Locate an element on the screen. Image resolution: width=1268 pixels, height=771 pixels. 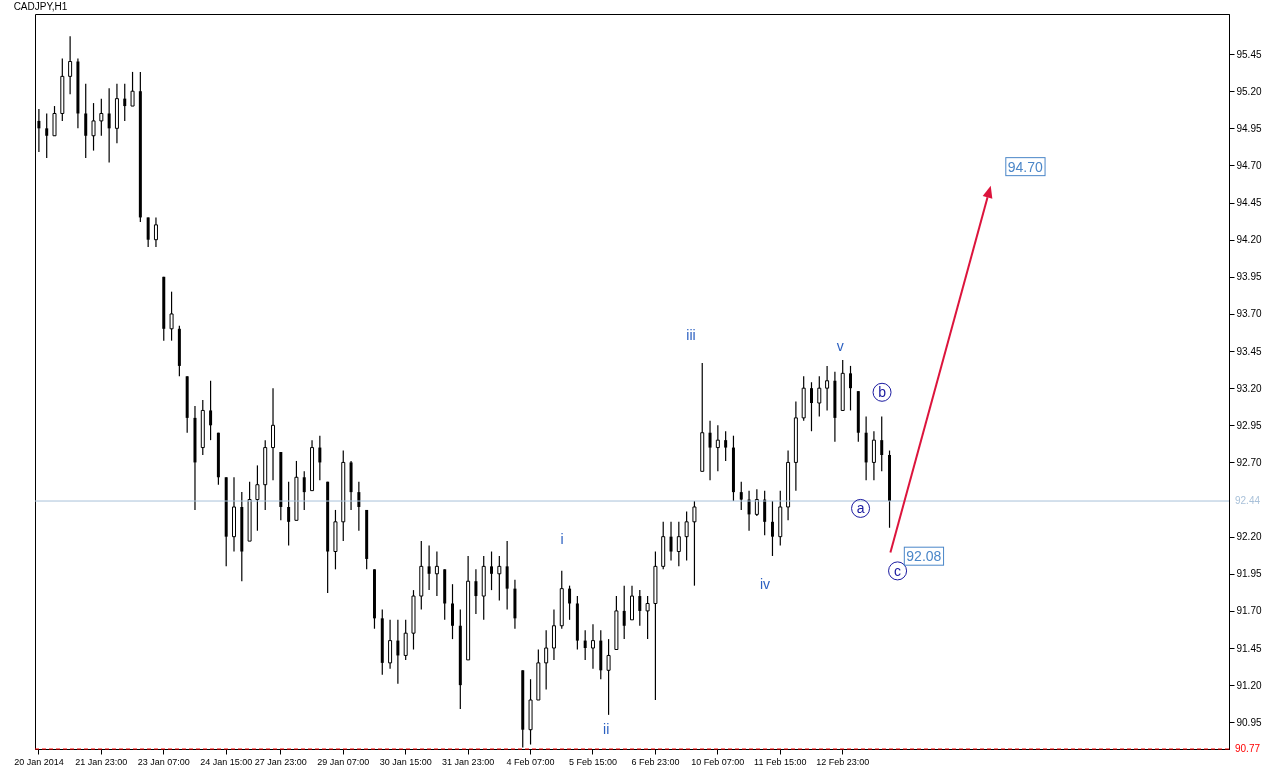
x-tick-label: 29 Jan 07:00 is located at coordinates (343, 761).